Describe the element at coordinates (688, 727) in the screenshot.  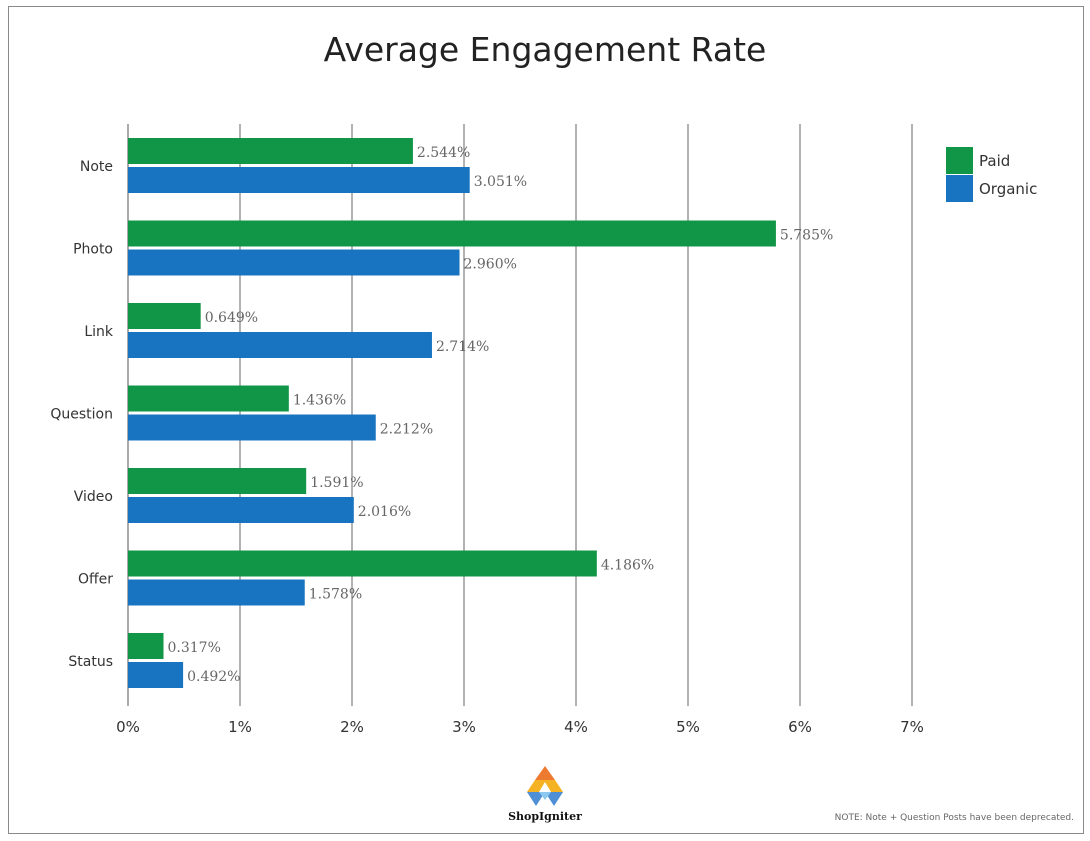
I see `x-tick-label: 5%` at that location.